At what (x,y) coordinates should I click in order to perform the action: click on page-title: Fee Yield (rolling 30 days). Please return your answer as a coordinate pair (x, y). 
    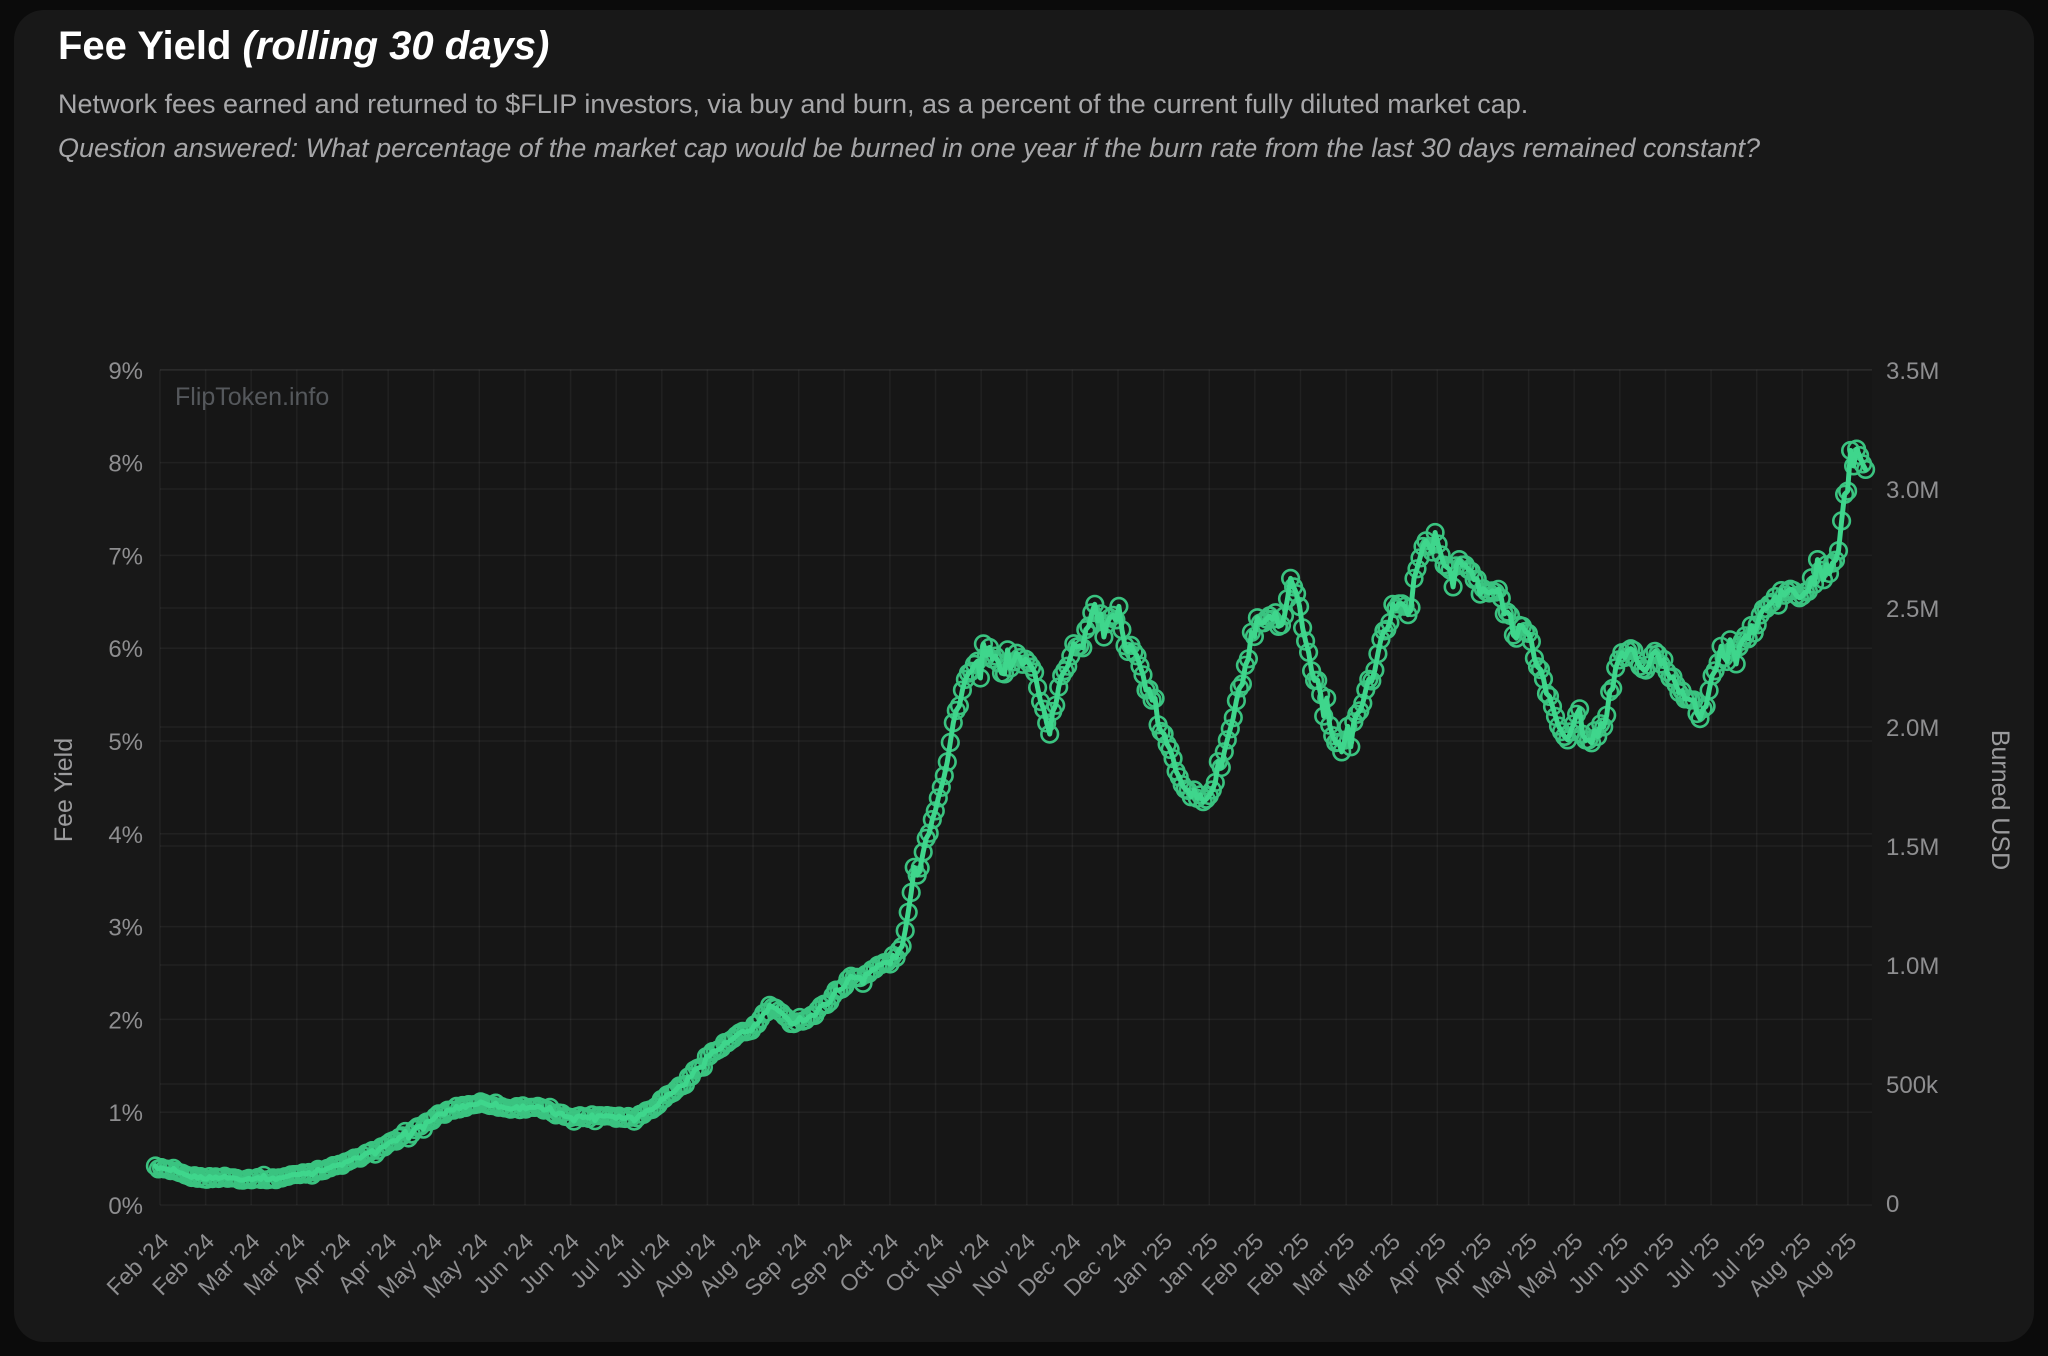
    Looking at the image, I should click on (1013, 46).